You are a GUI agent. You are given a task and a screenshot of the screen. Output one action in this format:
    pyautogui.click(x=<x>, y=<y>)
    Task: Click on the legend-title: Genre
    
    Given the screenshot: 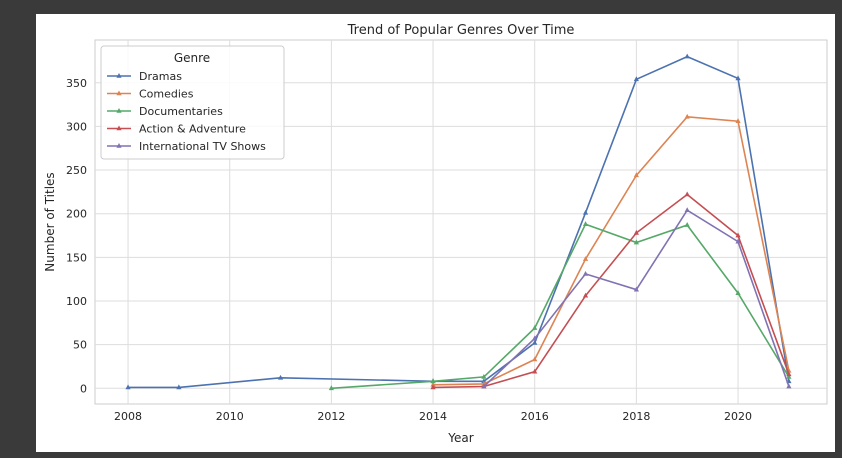 What is the action you would take?
    pyautogui.click(x=192, y=58)
    